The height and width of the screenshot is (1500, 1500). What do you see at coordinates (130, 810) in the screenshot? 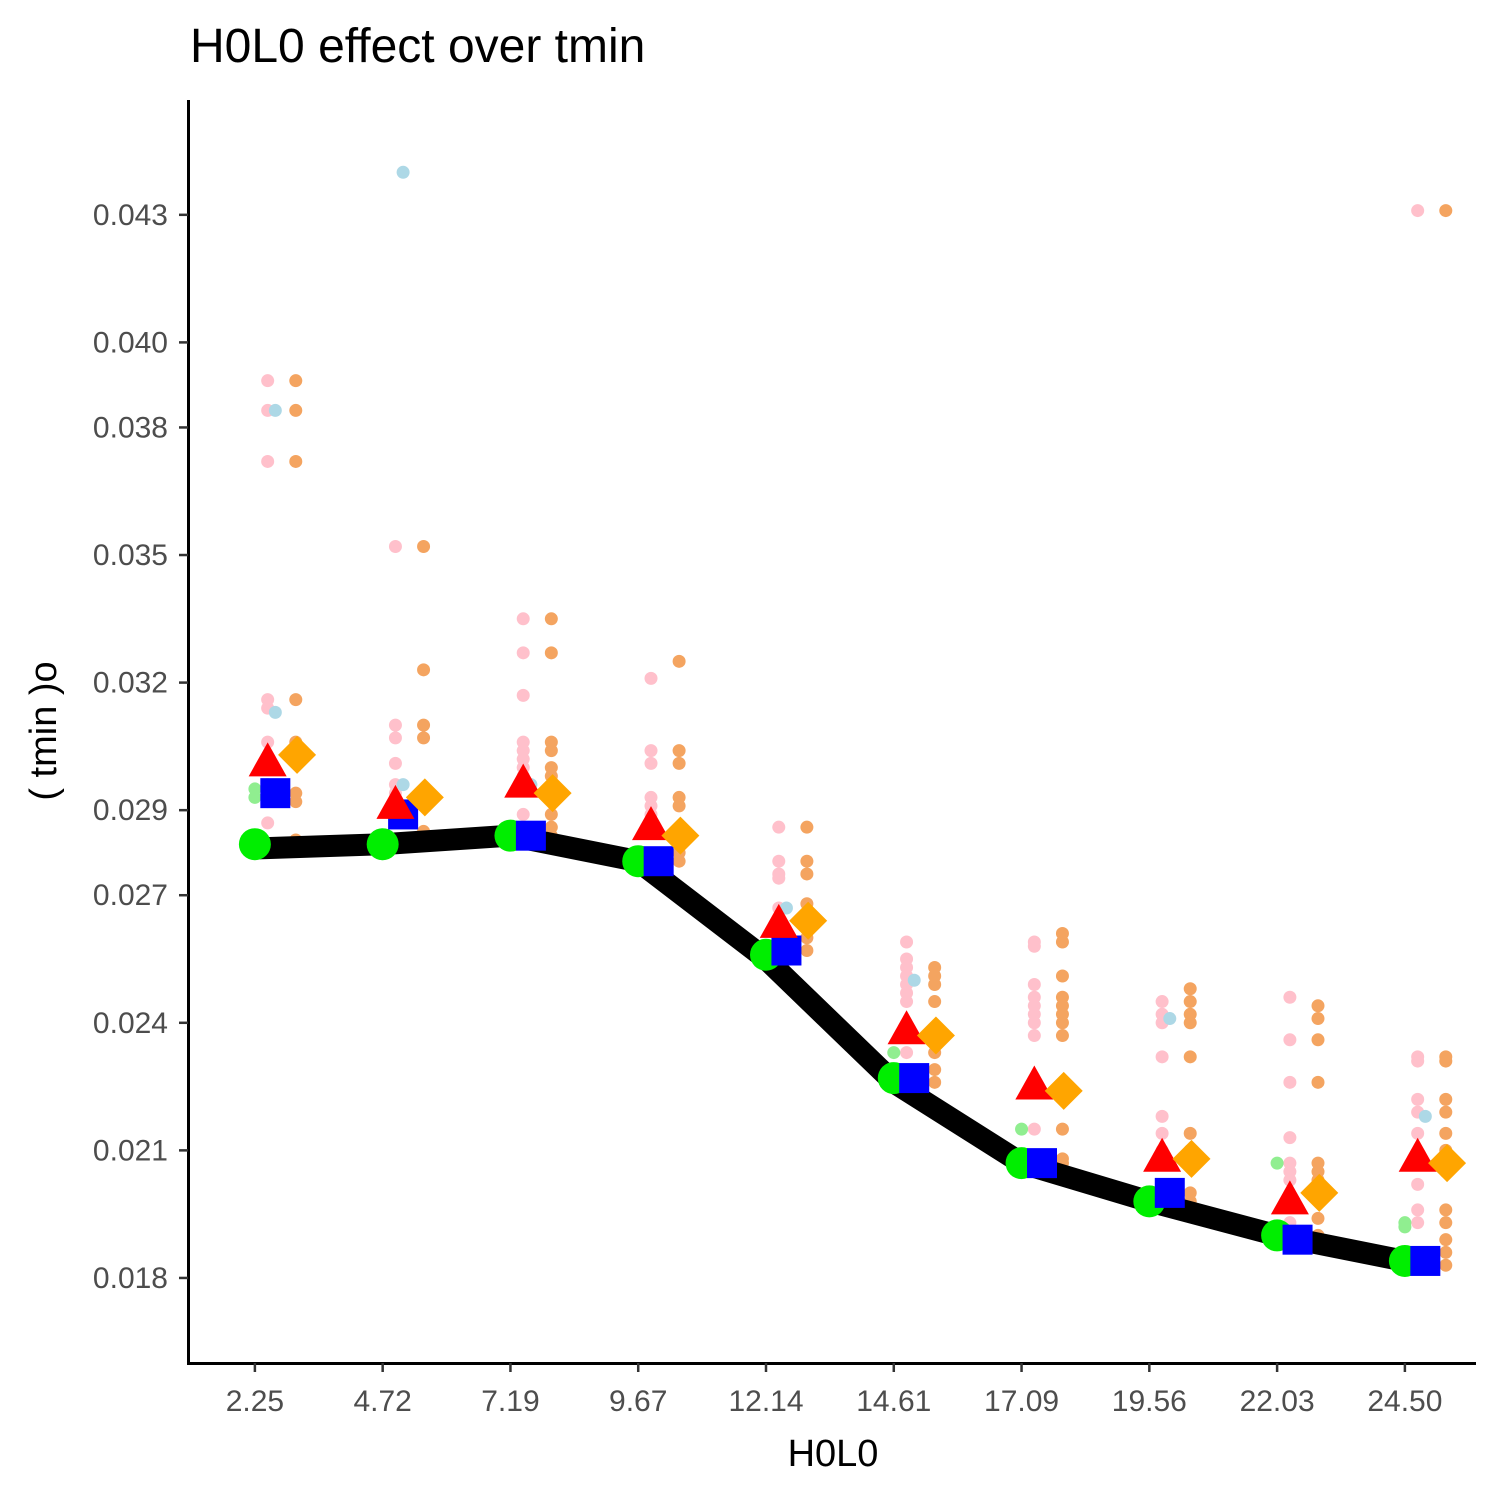
I see `y-tick-label: 0.029` at bounding box center [130, 810].